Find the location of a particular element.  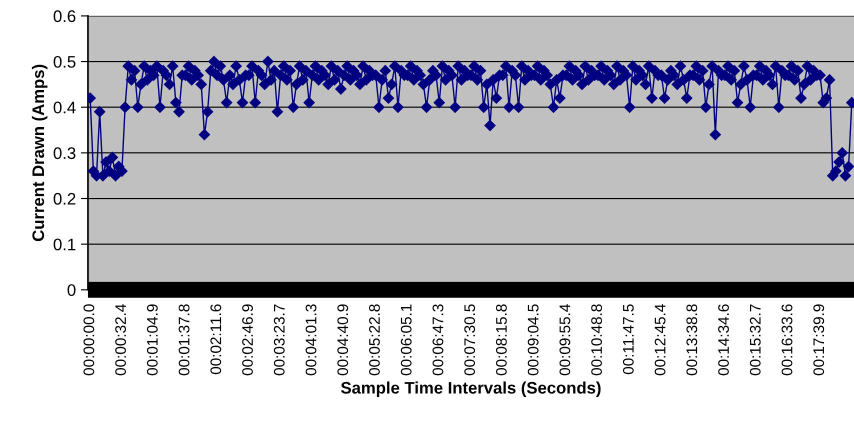

x-tick-label: 00:17:39.9 is located at coordinates (818, 340).